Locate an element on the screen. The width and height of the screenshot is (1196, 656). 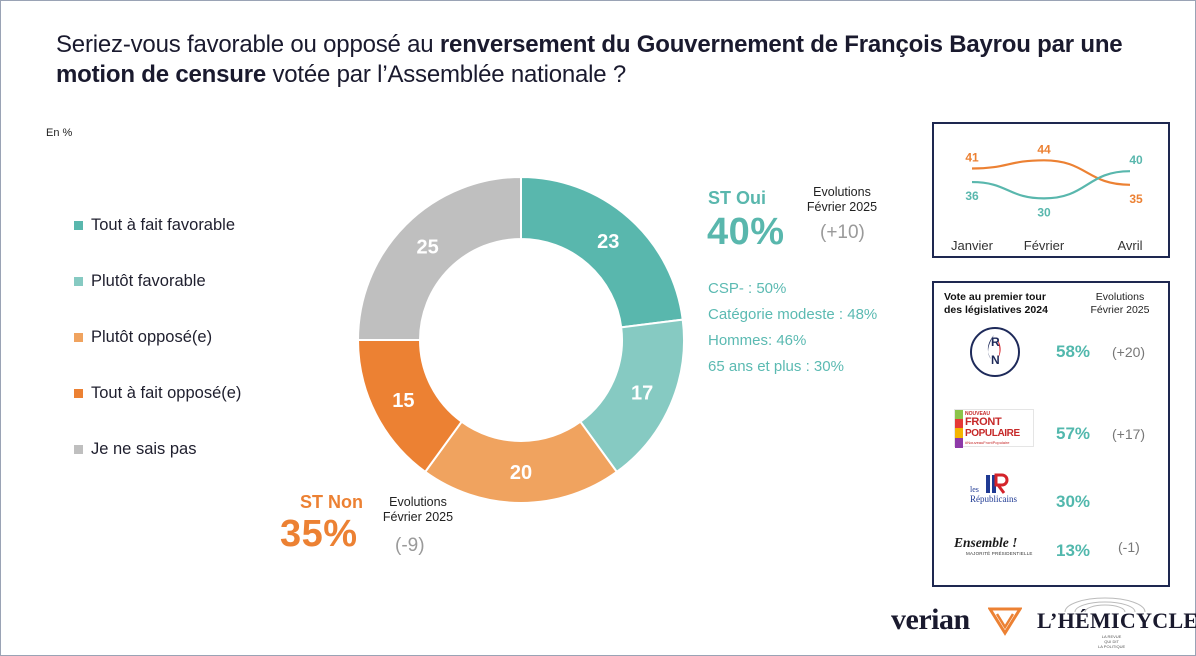
donut-slice-label: 23 is located at coordinates (608, 242).